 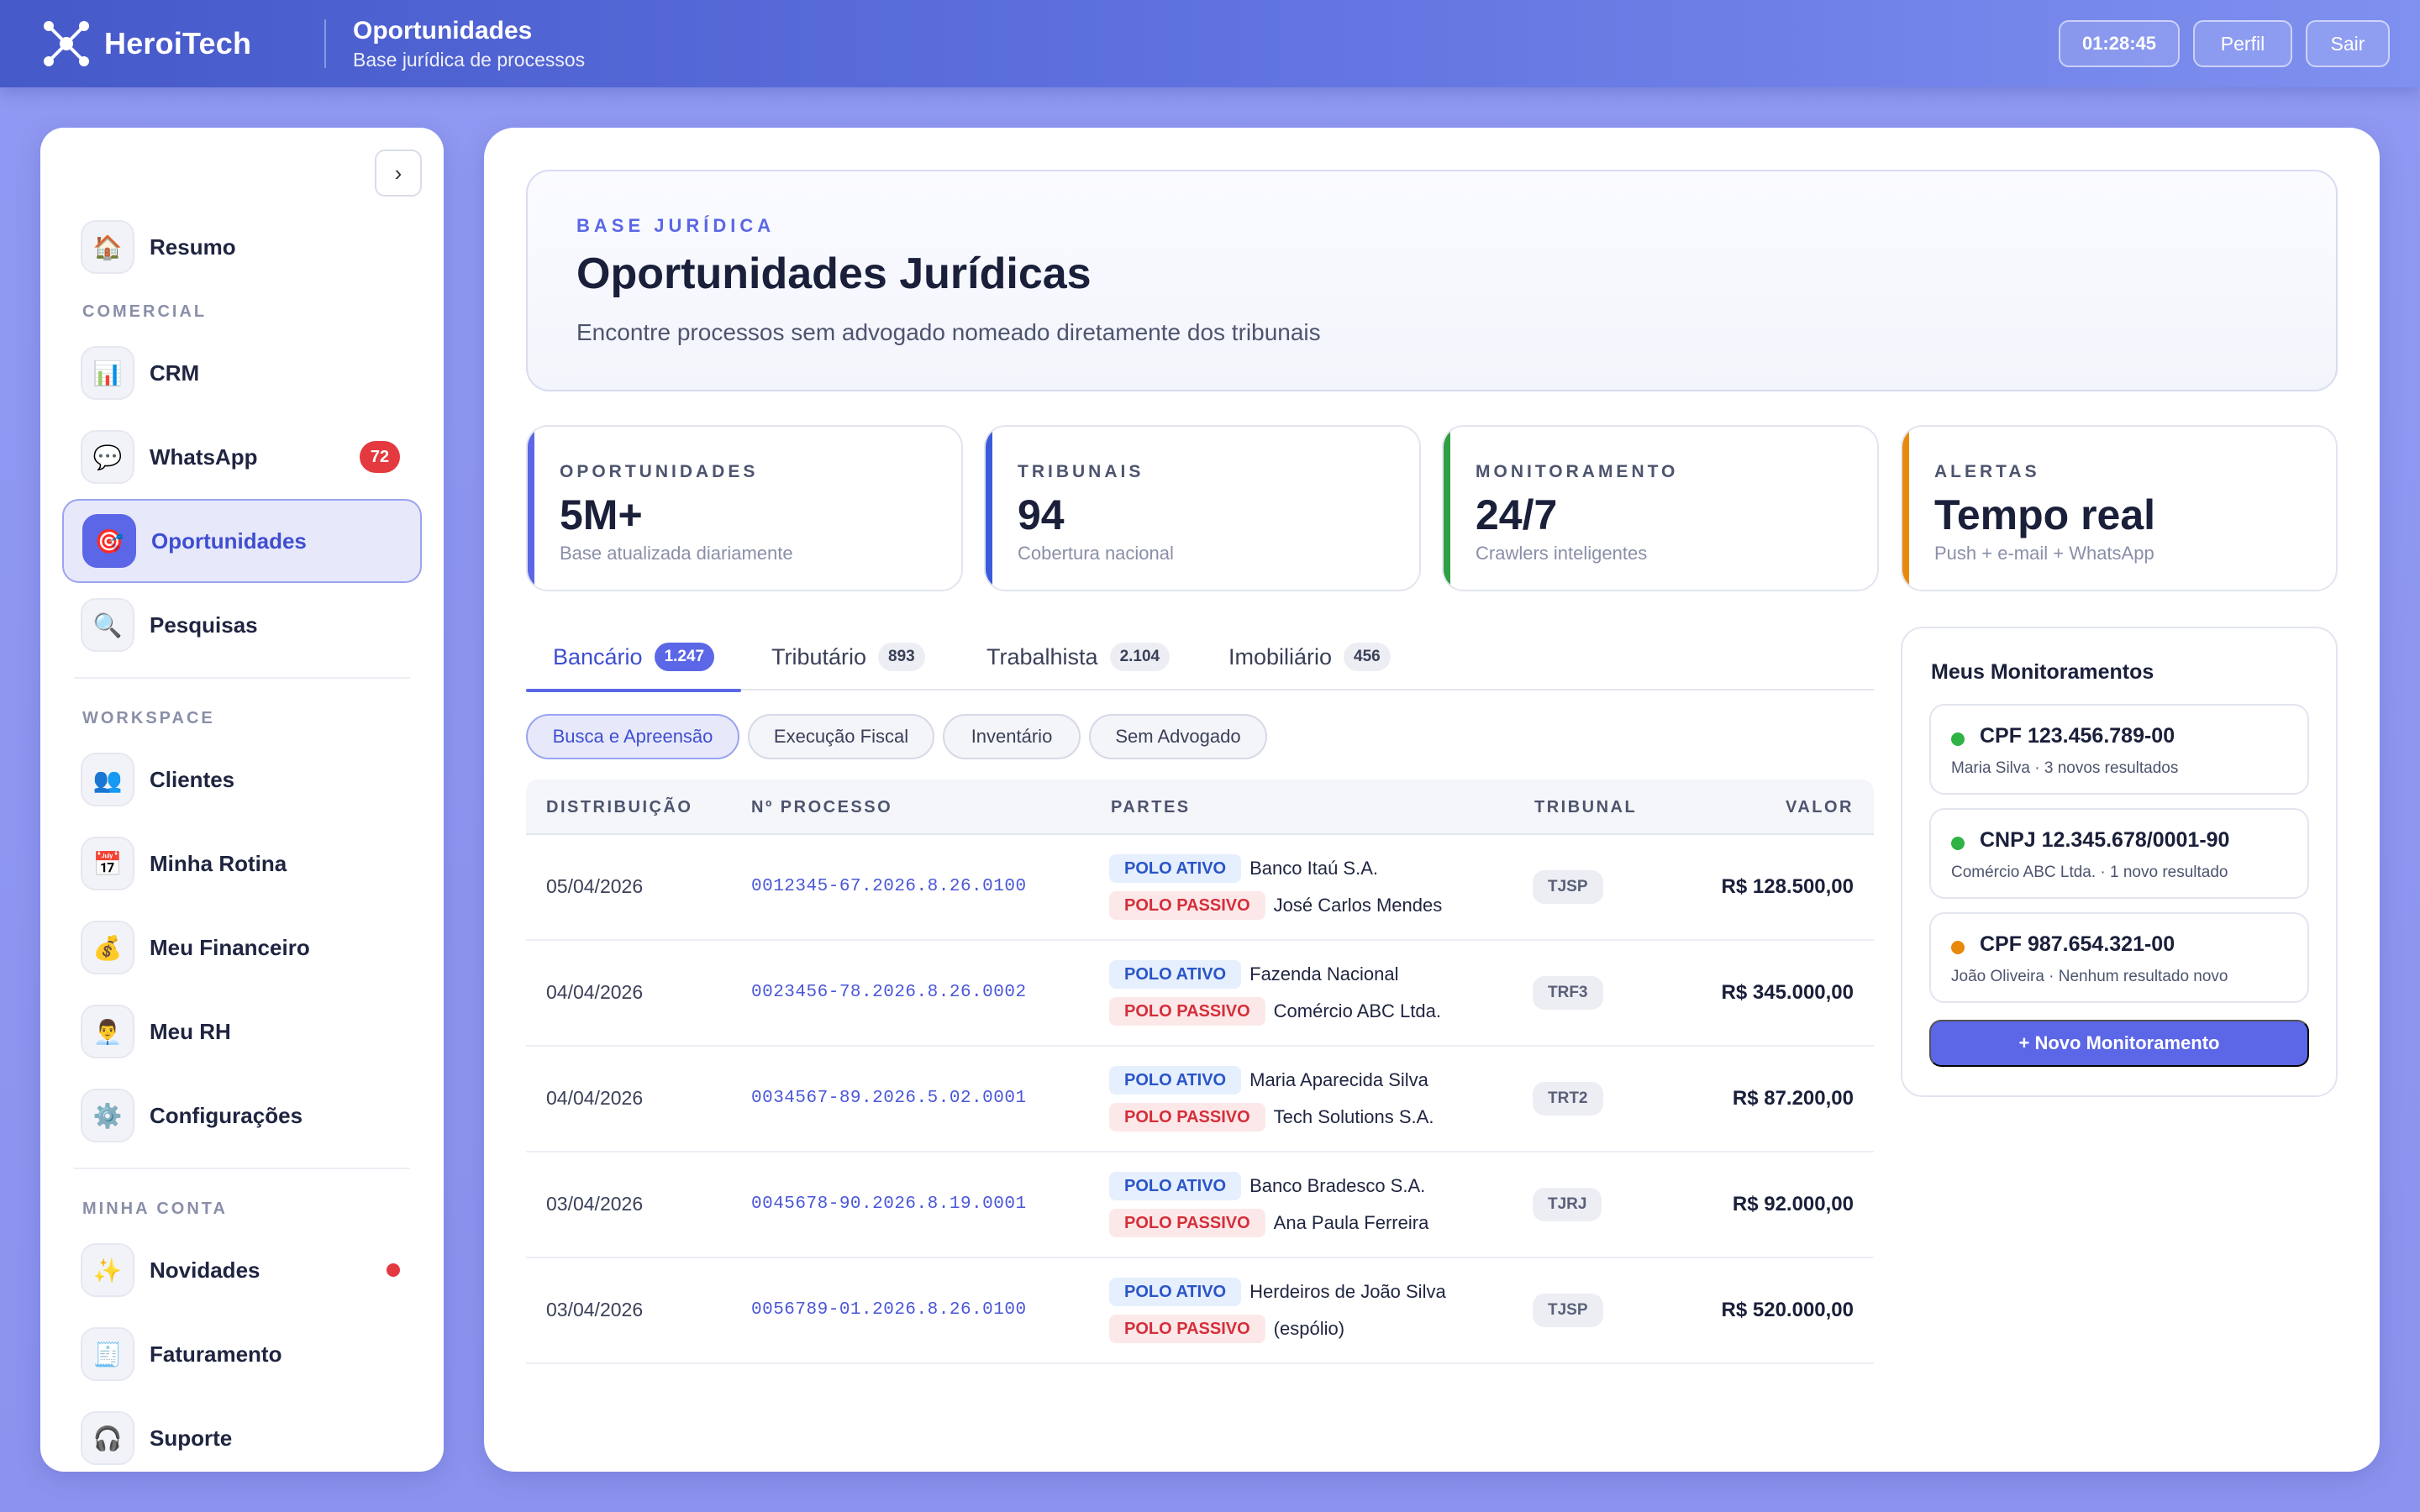 I want to click on tab-tributario: Tributário 893, so click(x=848, y=656).